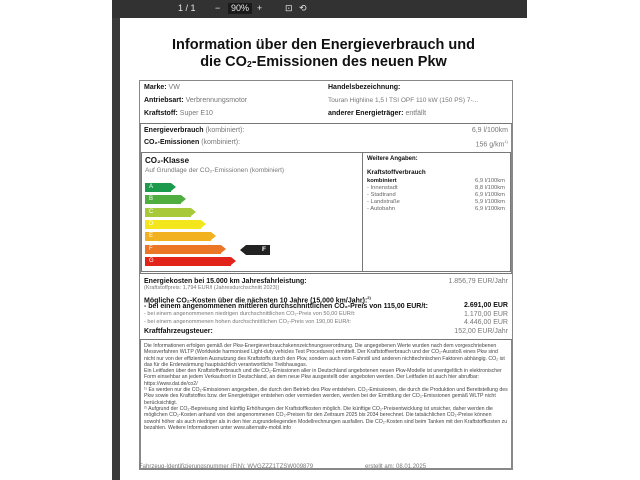  I want to click on verbrauch-value: 6,9 l/100km, so click(489, 130).